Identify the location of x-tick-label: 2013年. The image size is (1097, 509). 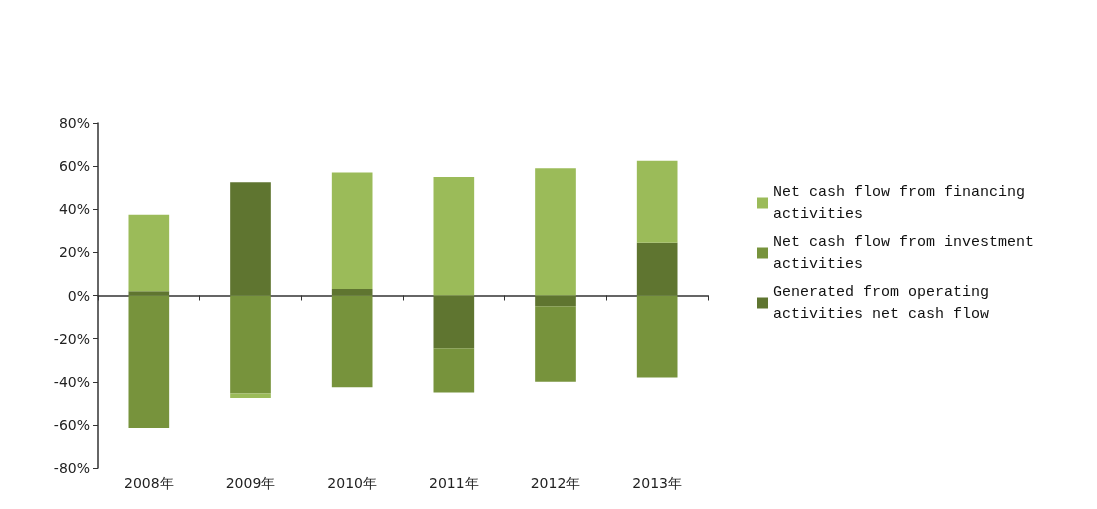
(657, 483).